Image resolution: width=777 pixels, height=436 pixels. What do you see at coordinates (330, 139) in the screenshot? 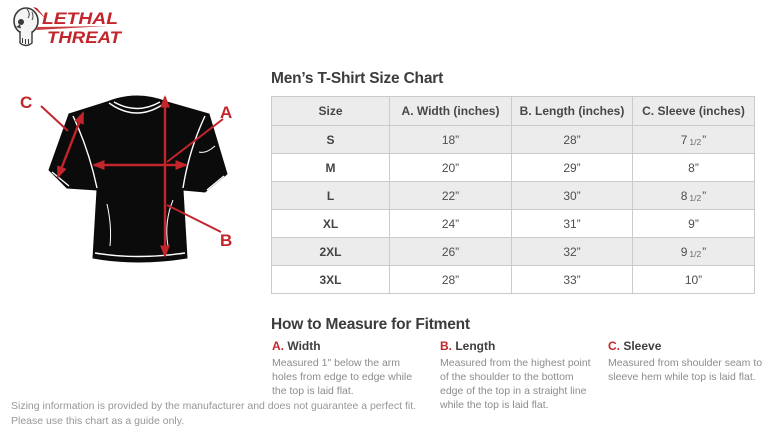
I see `size-cell: S` at bounding box center [330, 139].